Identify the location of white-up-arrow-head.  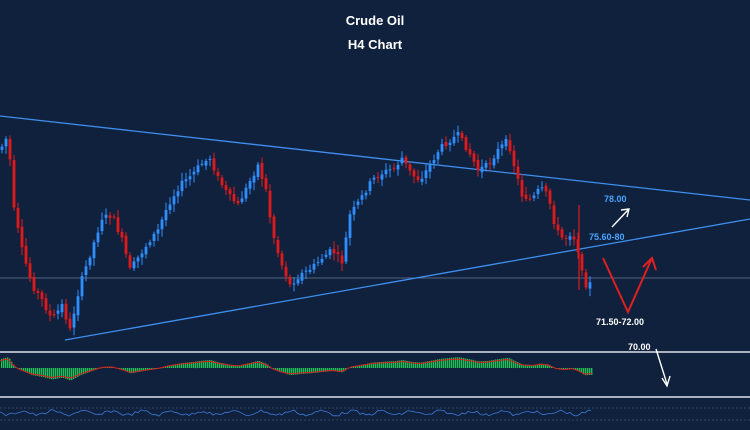
(625, 213).